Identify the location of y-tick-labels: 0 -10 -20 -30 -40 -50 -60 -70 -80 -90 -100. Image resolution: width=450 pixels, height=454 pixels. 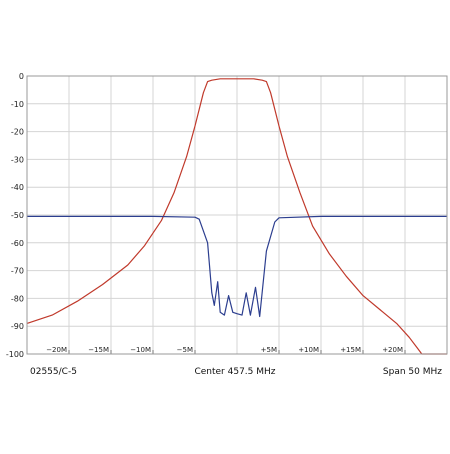
(15, 215).